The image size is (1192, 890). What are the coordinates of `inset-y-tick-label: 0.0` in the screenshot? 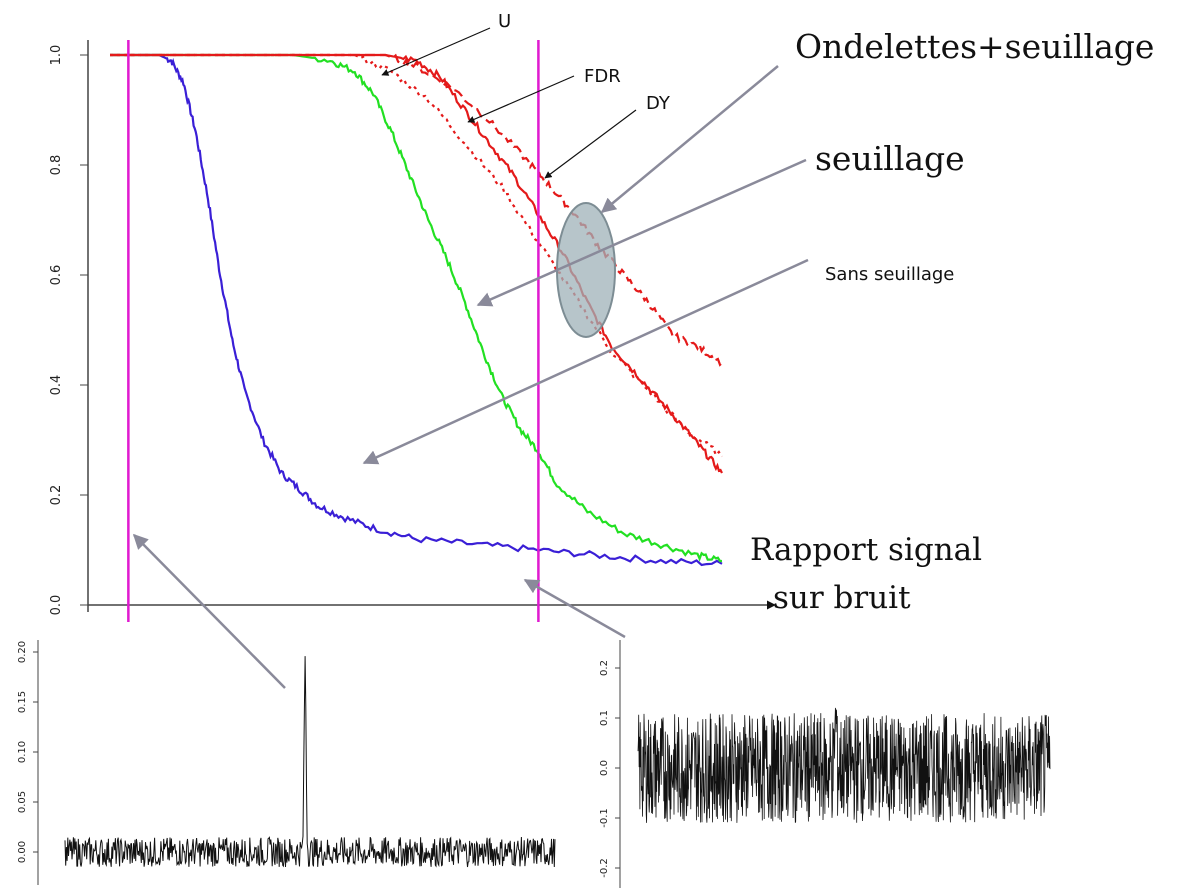 It's located at (604, 768).